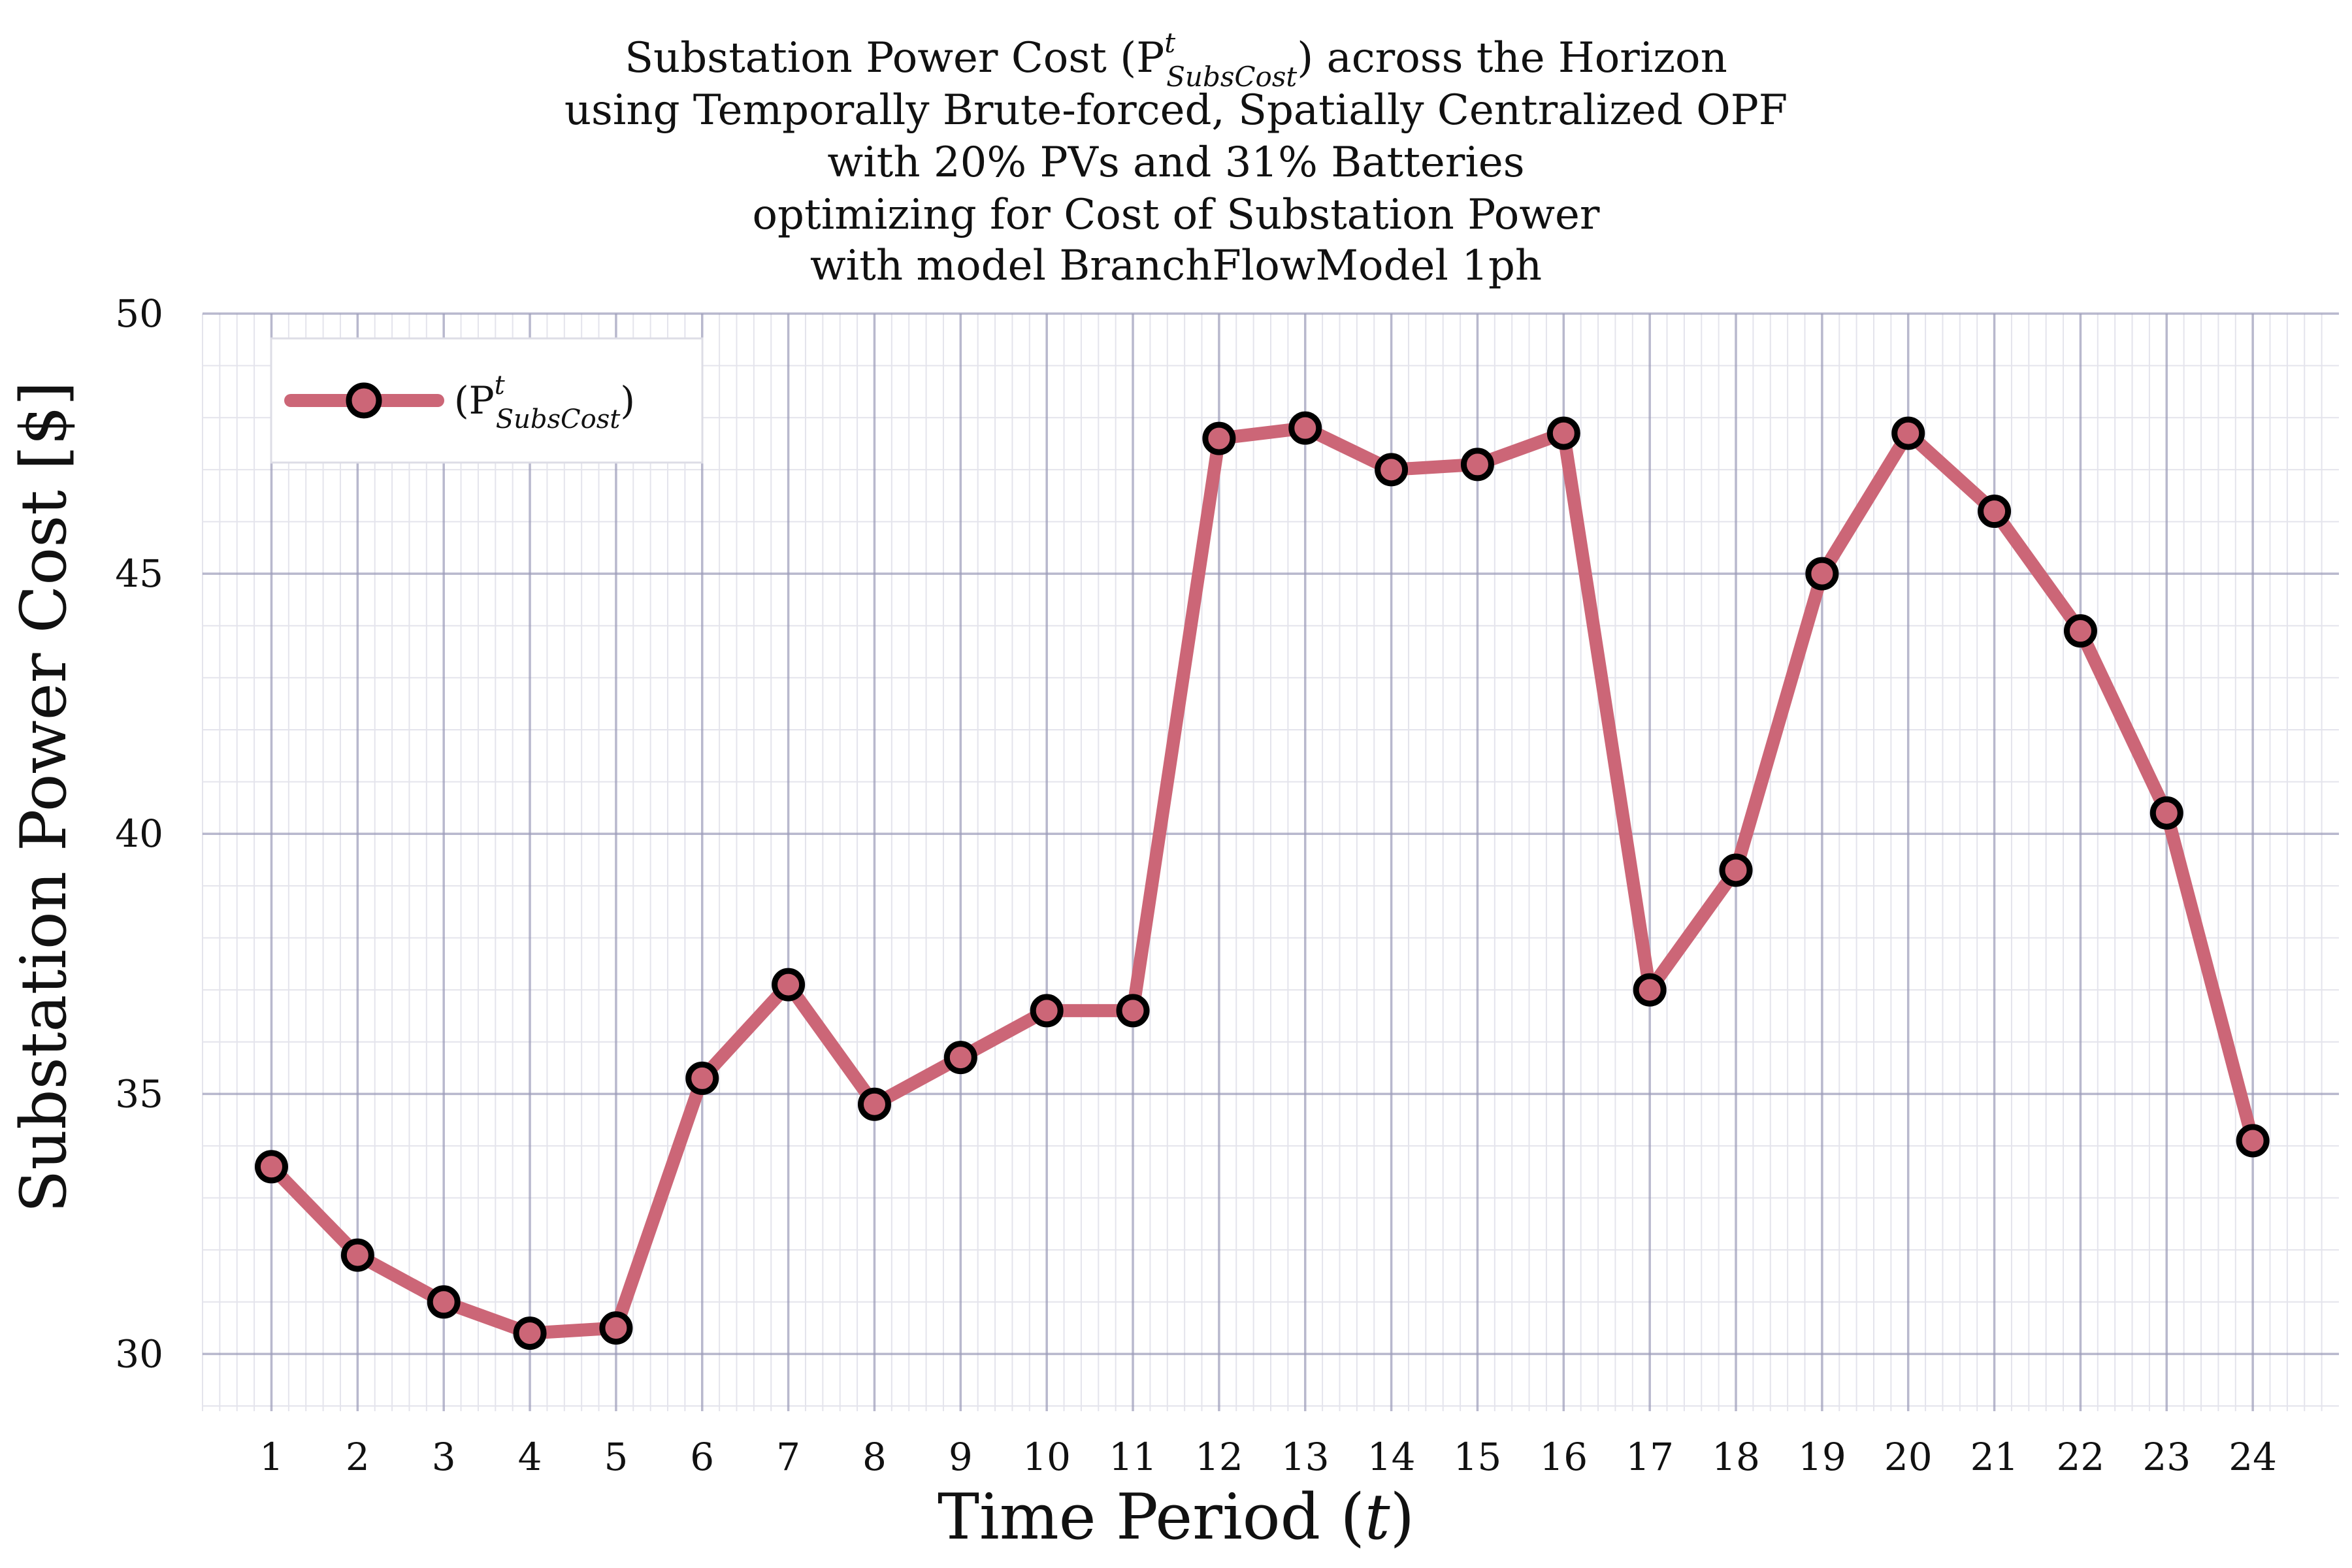 The width and height of the screenshot is (2352, 1568). What do you see at coordinates (1176, 266) in the screenshot?
I see `title-line-5: with model BranchFlowModel 1ph` at bounding box center [1176, 266].